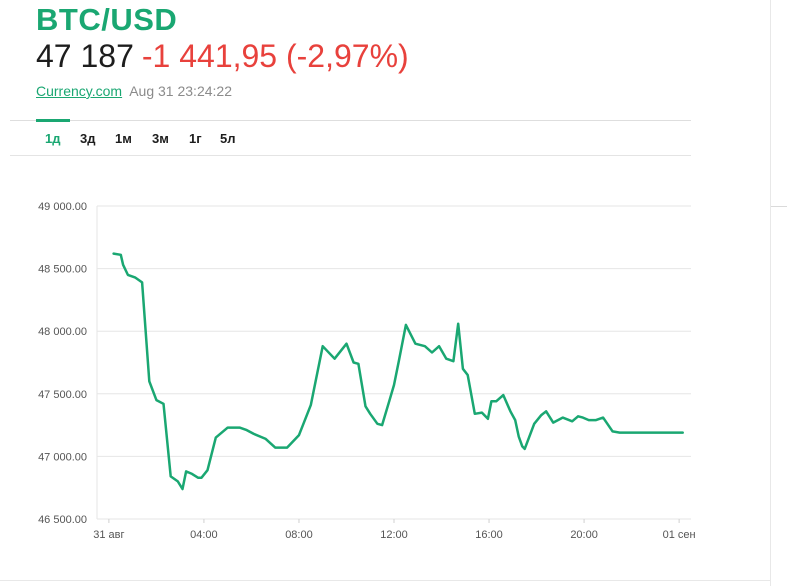 This screenshot has height=586, width=787. What do you see at coordinates (394, 535) in the screenshot?
I see `x-tick-label: 12:00` at bounding box center [394, 535].